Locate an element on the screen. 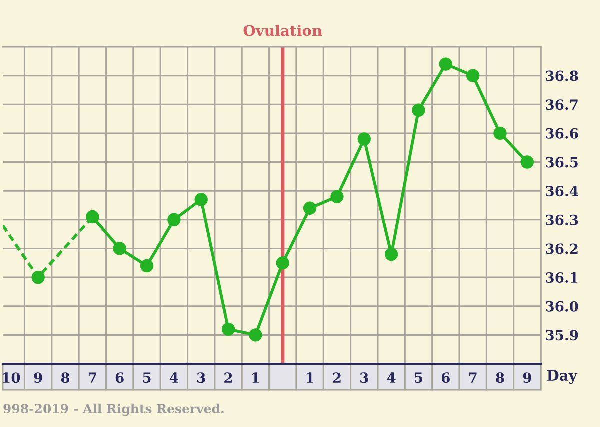 The width and height of the screenshot is (600, 427). y-tick-label: 36.0 is located at coordinates (562, 306).